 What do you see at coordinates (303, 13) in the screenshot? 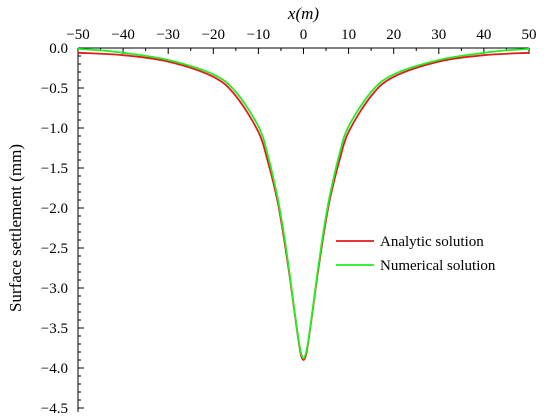
I see `x-axis-title: x(m)` at bounding box center [303, 13].